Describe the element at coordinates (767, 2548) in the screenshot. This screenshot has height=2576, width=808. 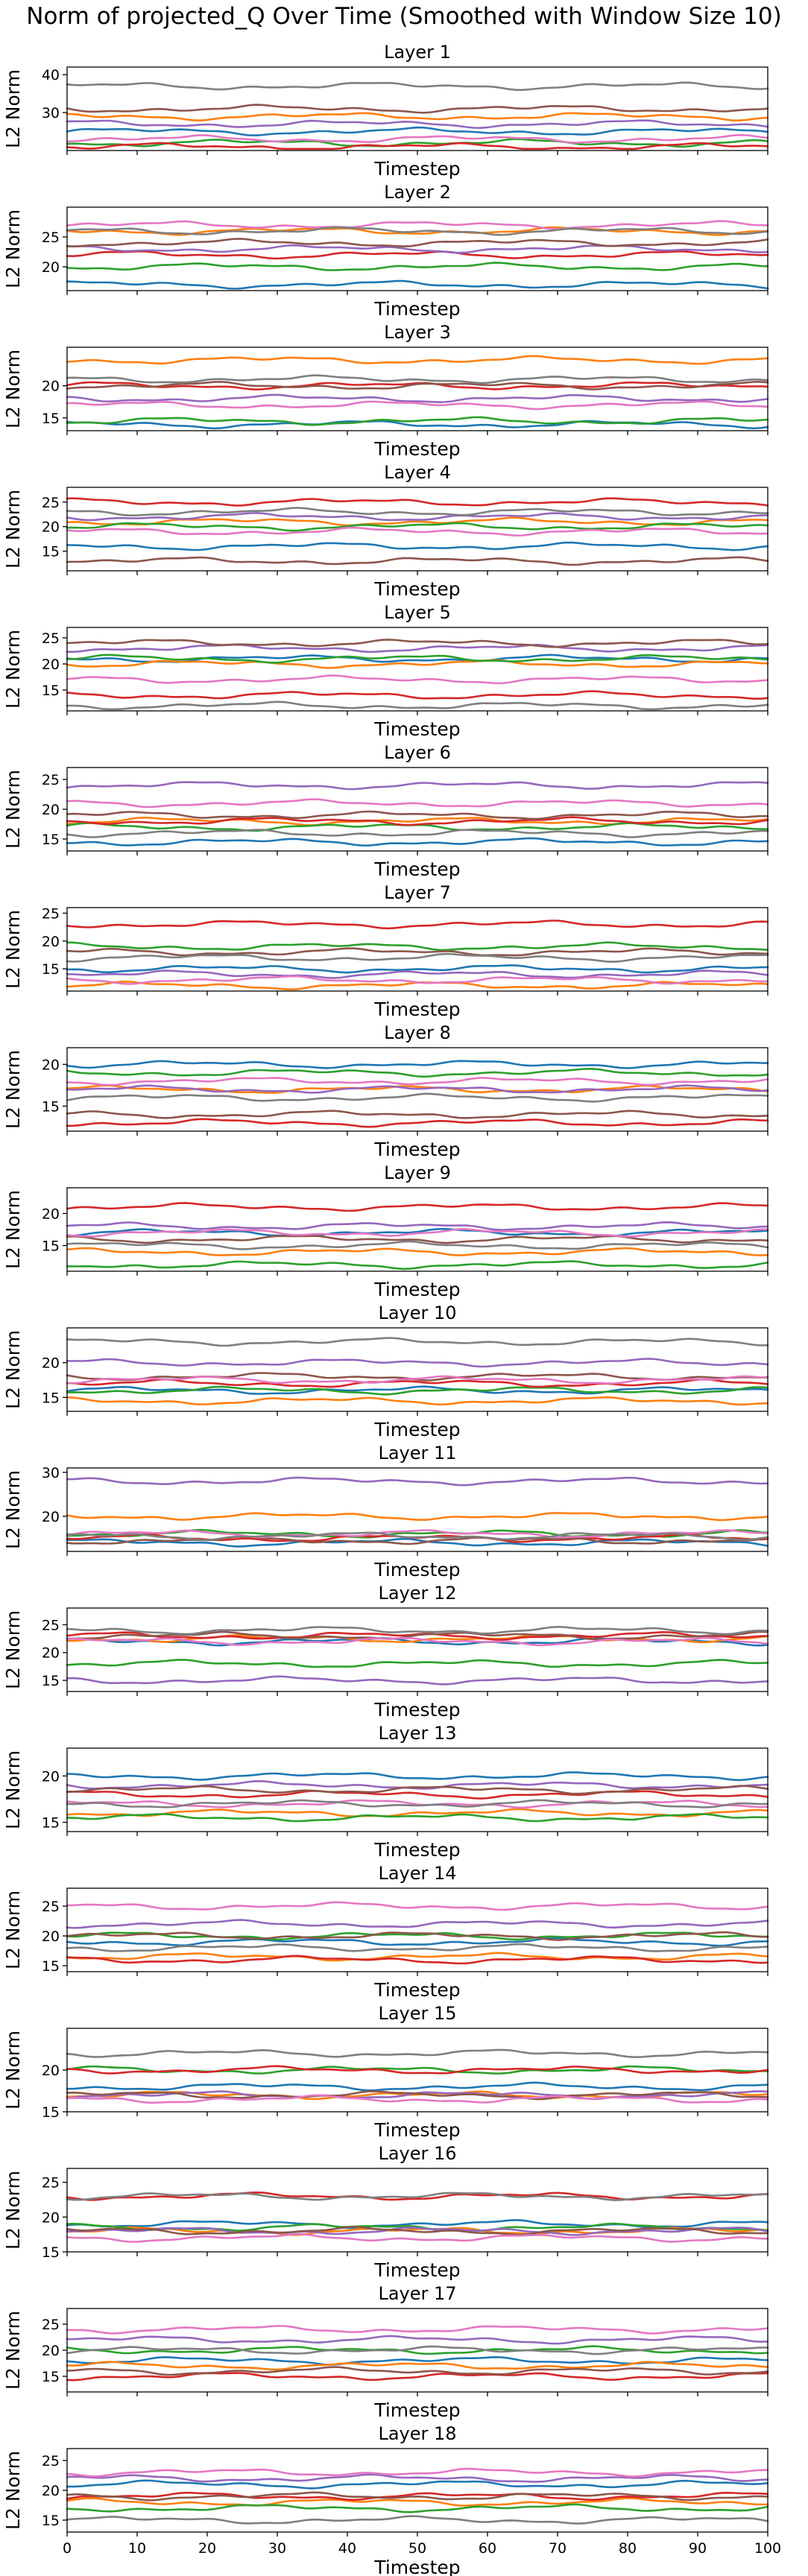
I see `x-tick-label: 100` at that location.